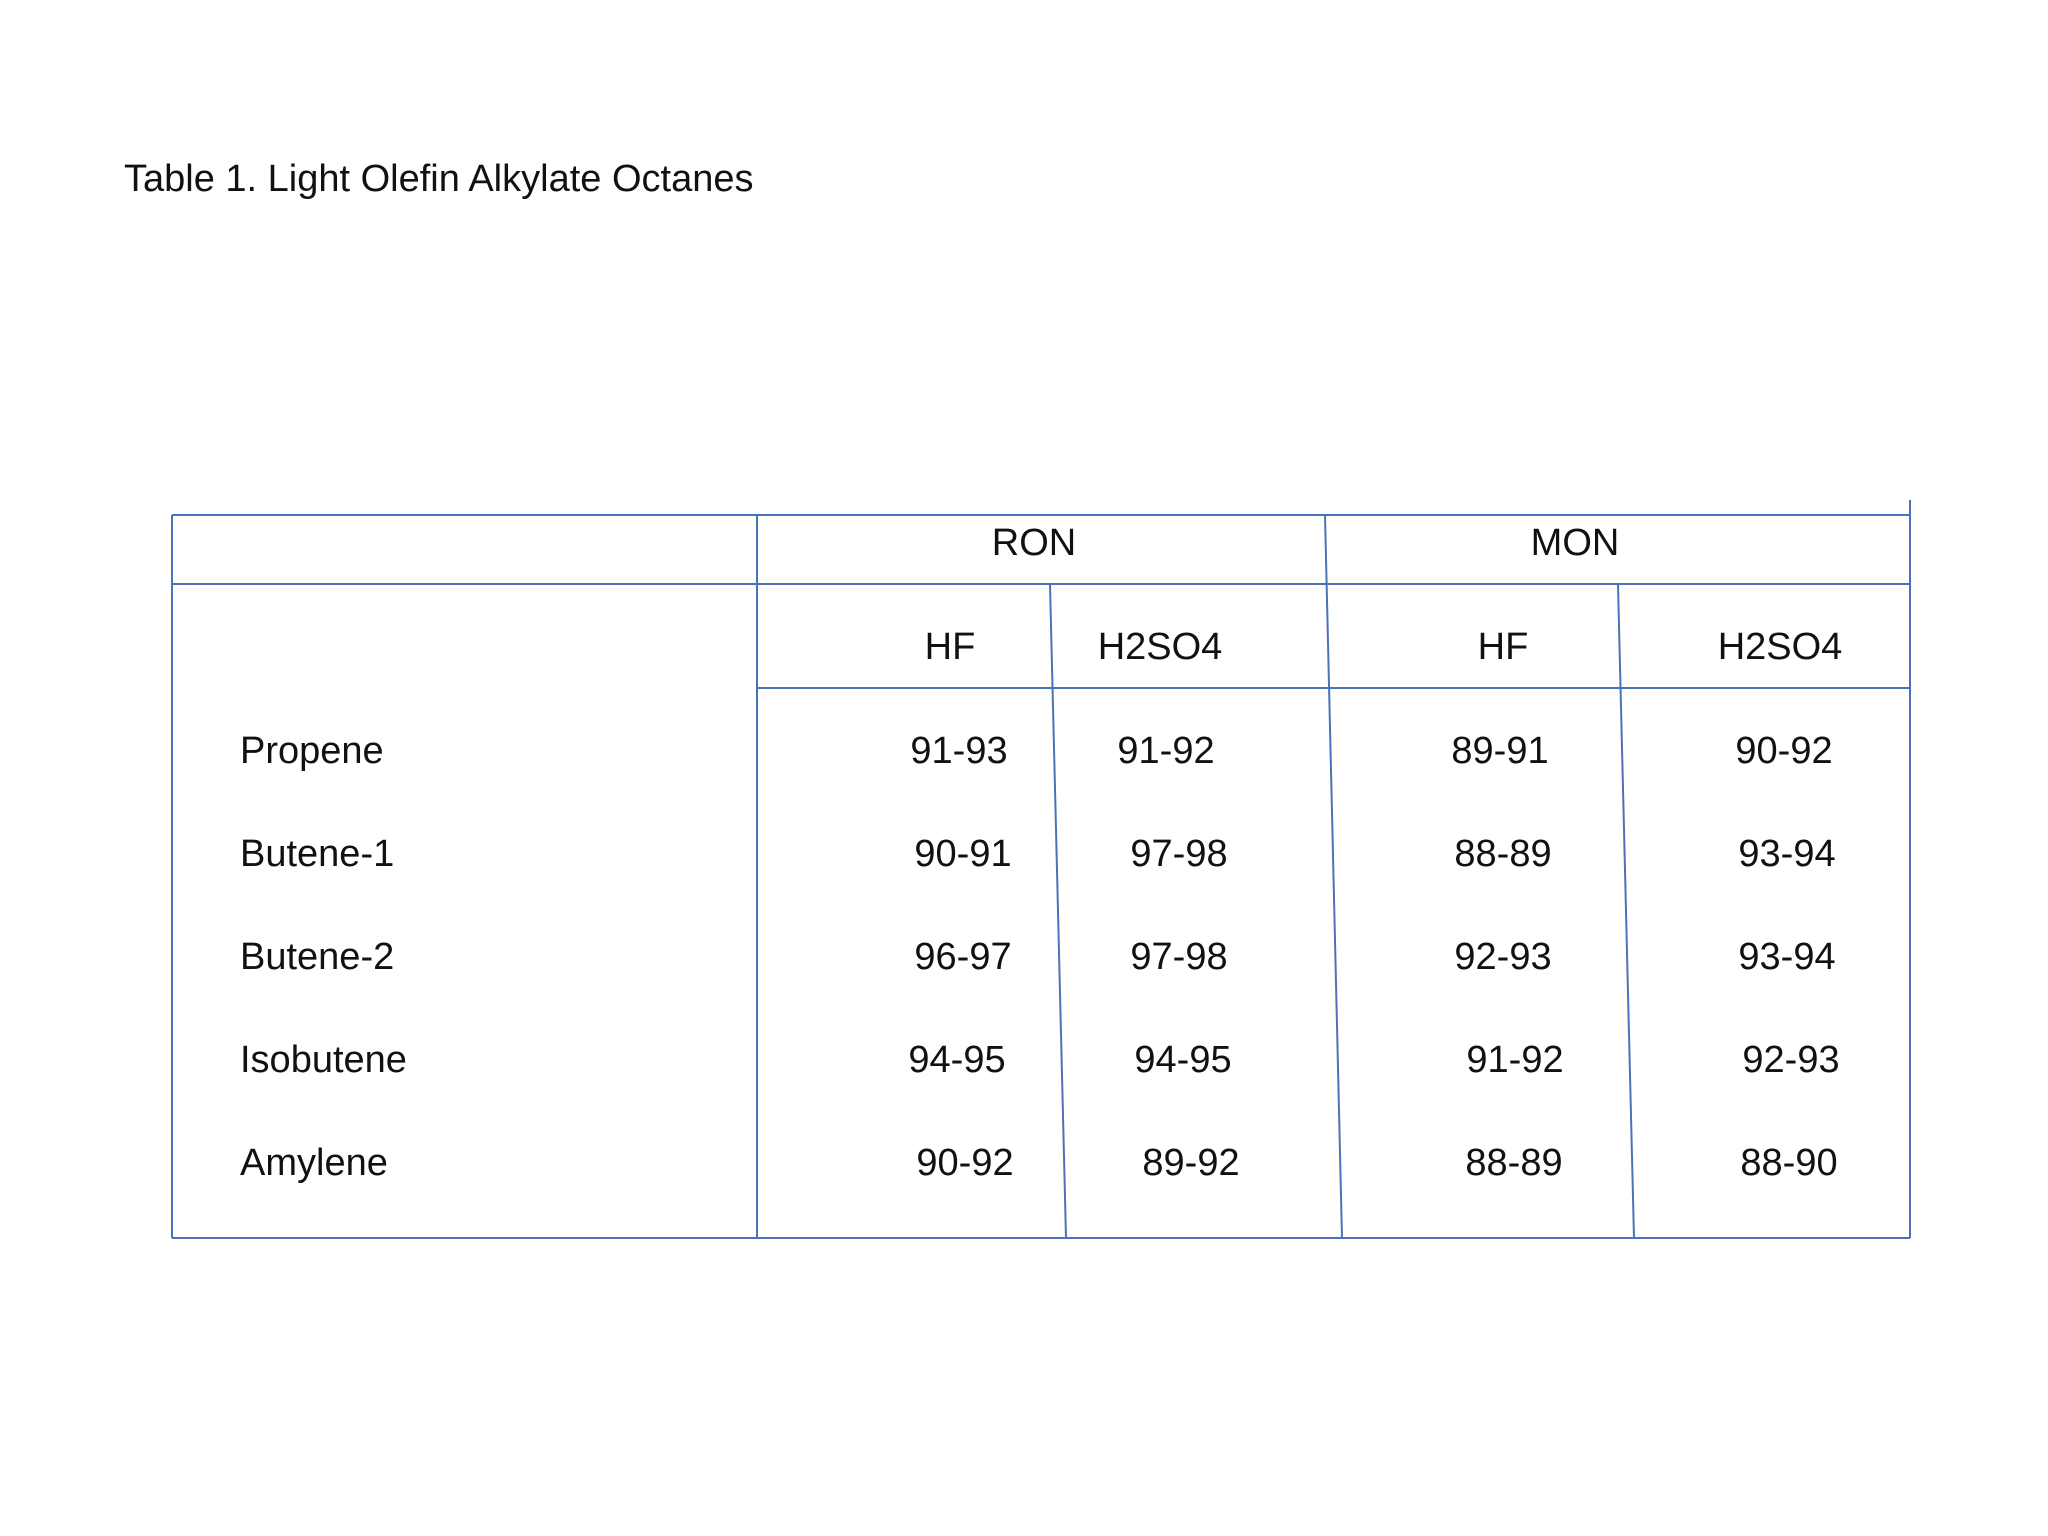 The height and width of the screenshot is (1536, 2048). What do you see at coordinates (1333, 876) in the screenshot?
I see `ron-mon-divider` at bounding box center [1333, 876].